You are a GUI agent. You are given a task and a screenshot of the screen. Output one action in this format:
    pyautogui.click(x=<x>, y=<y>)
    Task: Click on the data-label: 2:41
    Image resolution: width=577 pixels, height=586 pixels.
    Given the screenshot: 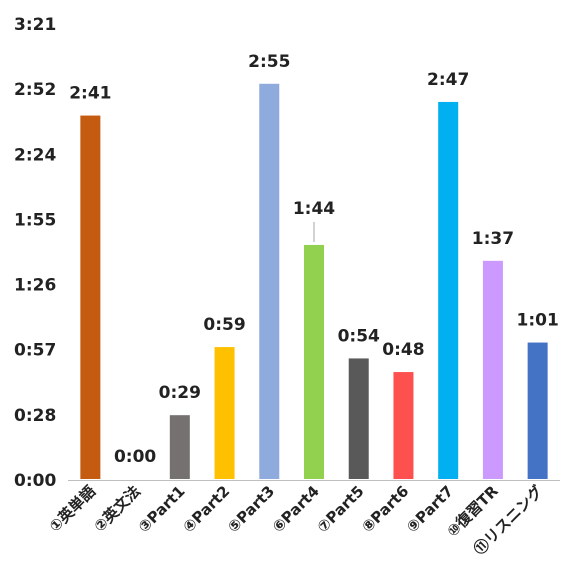 What is the action you would take?
    pyautogui.click(x=90, y=94)
    